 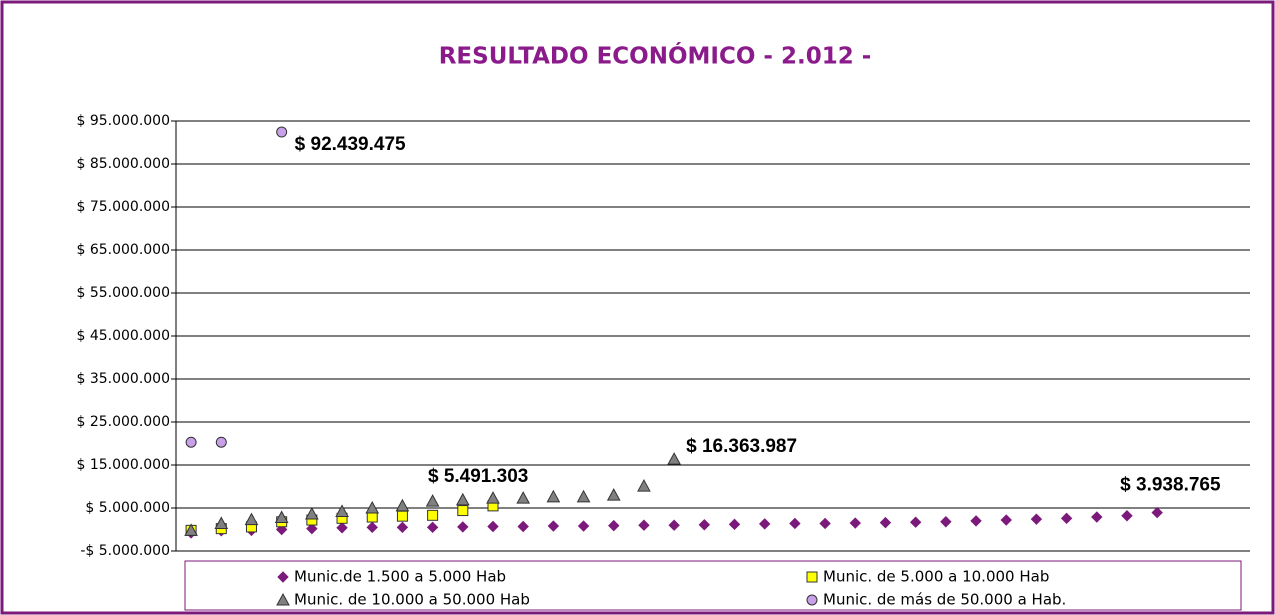 What do you see at coordinates (127, 508) in the screenshot?
I see `y-tick-label: $ 5.000.000` at bounding box center [127, 508].